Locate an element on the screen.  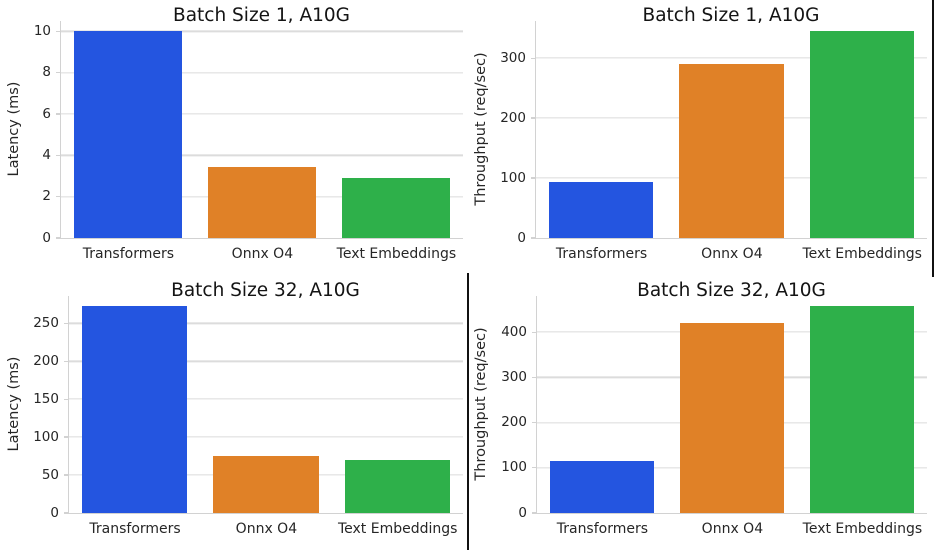
y-tick-label: 2 is located at coordinates (46, 196).